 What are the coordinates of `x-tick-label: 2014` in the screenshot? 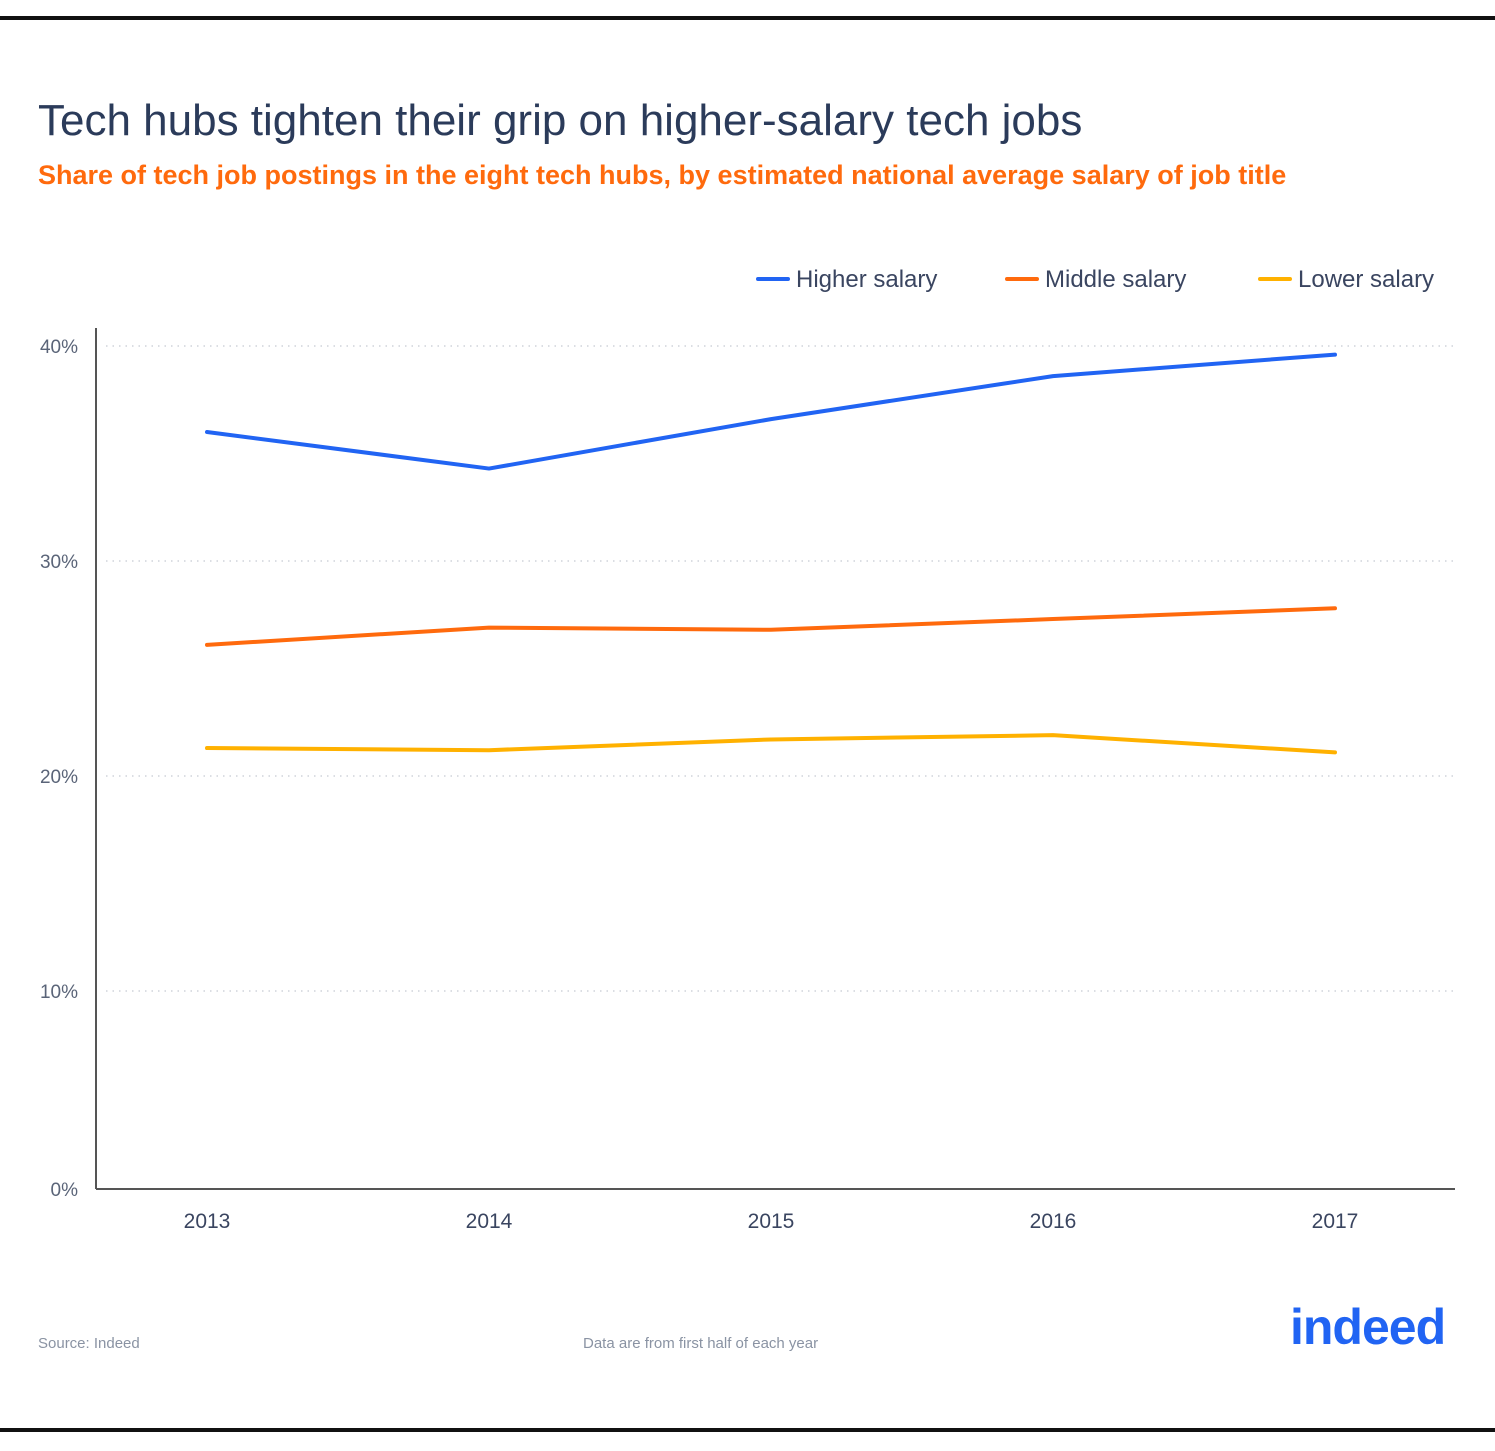 It's located at (489, 1221).